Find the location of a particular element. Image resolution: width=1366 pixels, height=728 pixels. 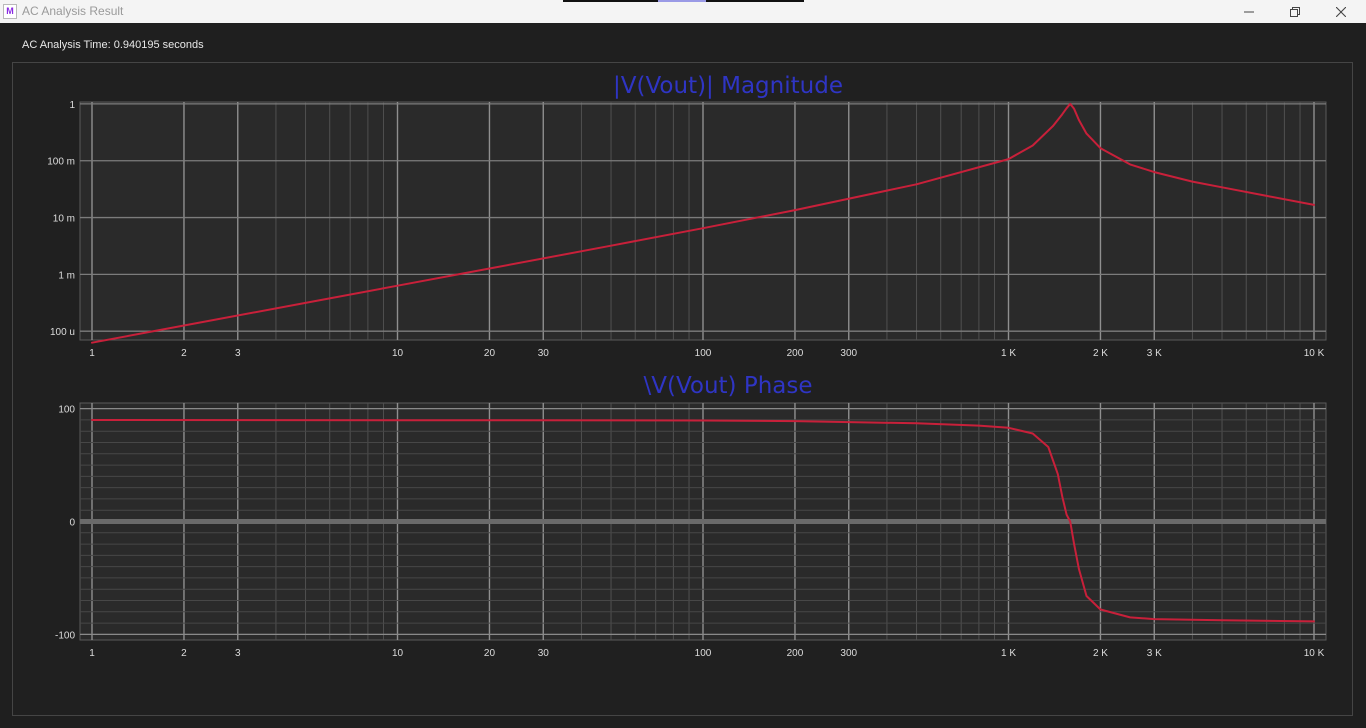

phase-y-tick-label: 0 is located at coordinates (72, 523).